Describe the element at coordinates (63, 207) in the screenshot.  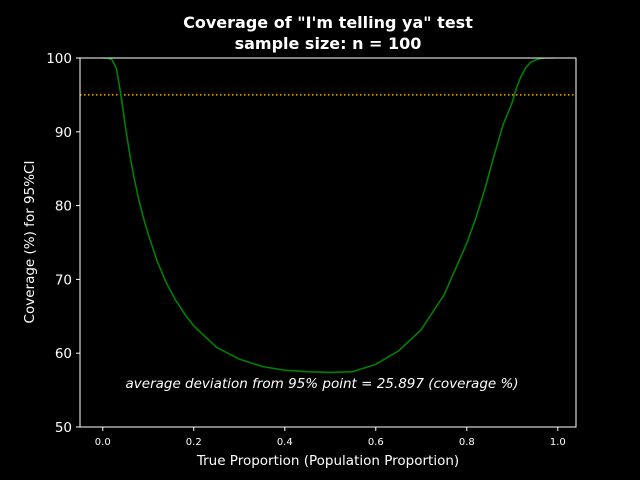
I see `y-tick-label: 80` at that location.